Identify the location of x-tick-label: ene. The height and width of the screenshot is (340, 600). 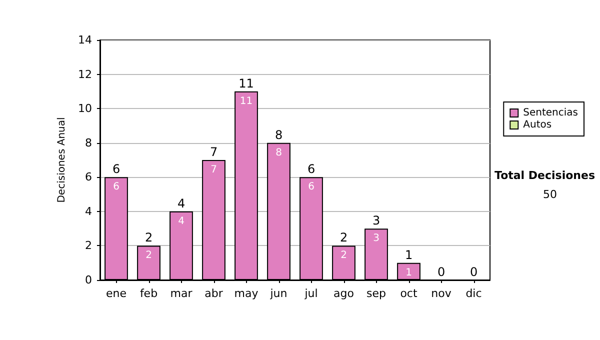
(116, 293).